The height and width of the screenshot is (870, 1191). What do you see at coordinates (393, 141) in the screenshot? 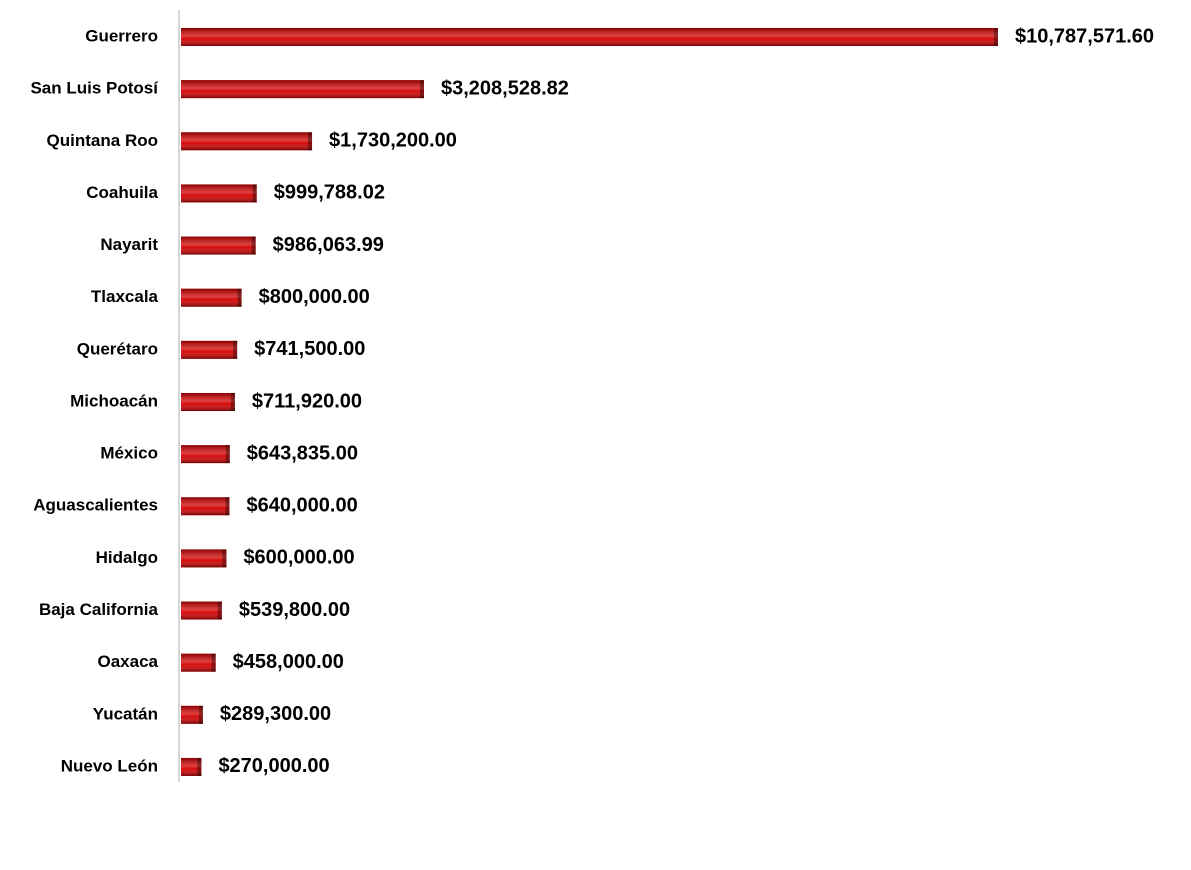
I see `value-label: $1,730,200.00` at bounding box center [393, 141].